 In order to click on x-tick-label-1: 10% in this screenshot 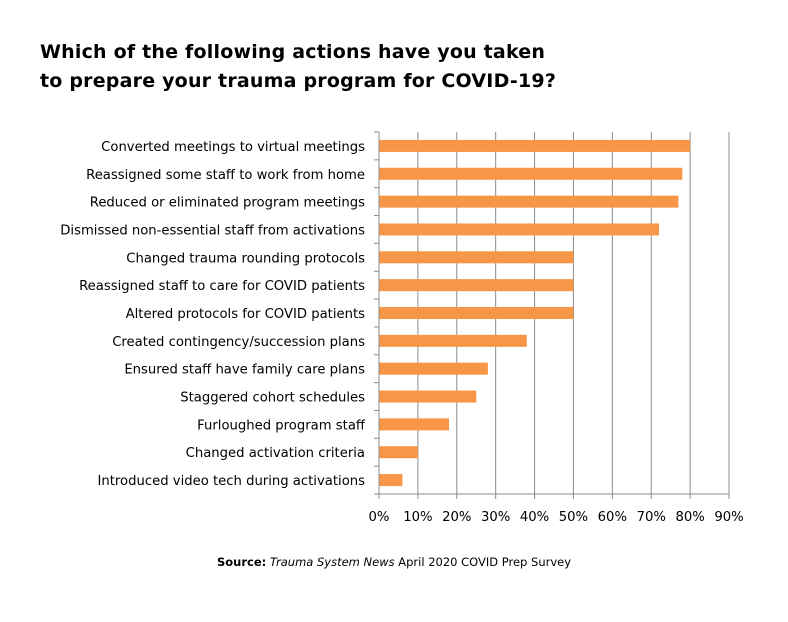, I will do `click(417, 517)`.